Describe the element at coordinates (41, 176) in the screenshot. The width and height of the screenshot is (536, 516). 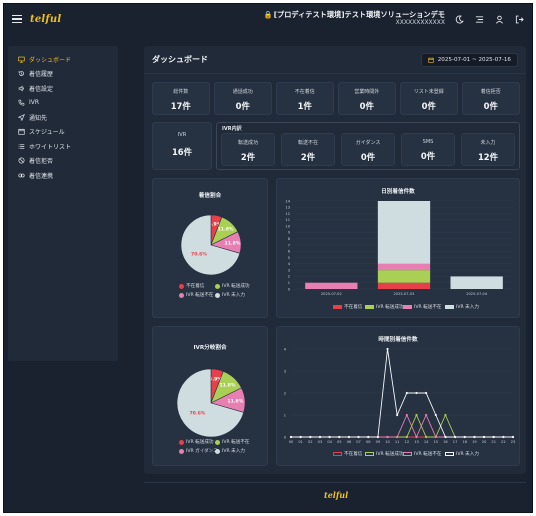
I see `sidebar-item-label: 着信連携` at that location.